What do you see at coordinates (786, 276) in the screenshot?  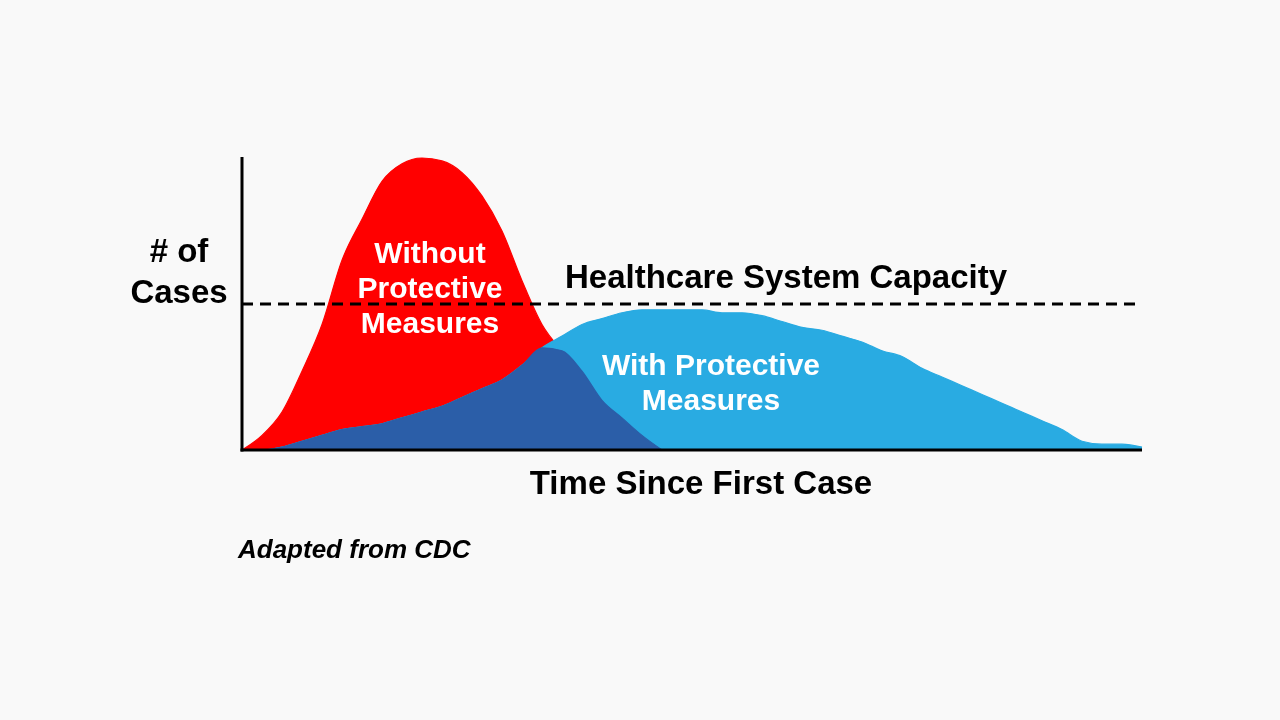 I see `ref-line-label: Healthcare System Capacity` at bounding box center [786, 276].